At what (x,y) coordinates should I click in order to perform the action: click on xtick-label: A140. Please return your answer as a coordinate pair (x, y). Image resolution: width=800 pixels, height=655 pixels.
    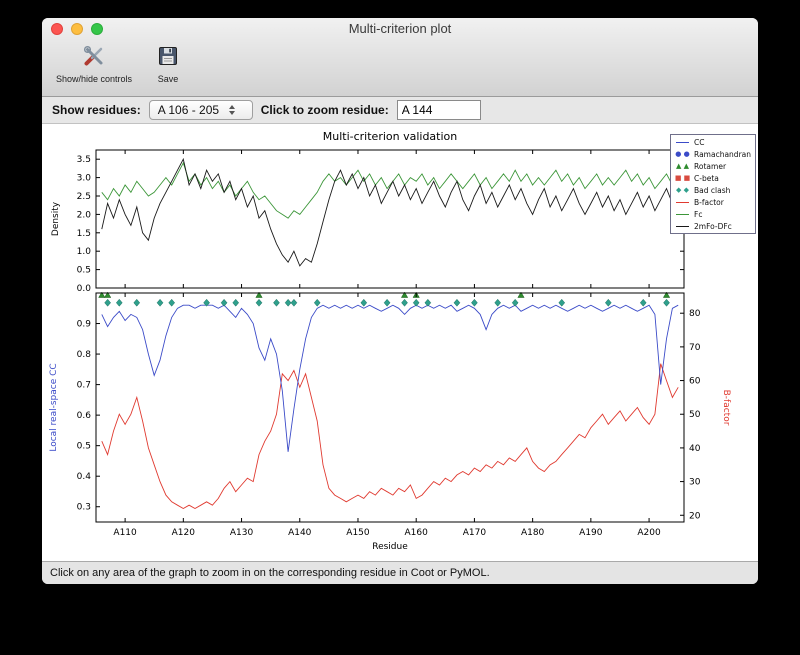
    Looking at the image, I should click on (300, 533).